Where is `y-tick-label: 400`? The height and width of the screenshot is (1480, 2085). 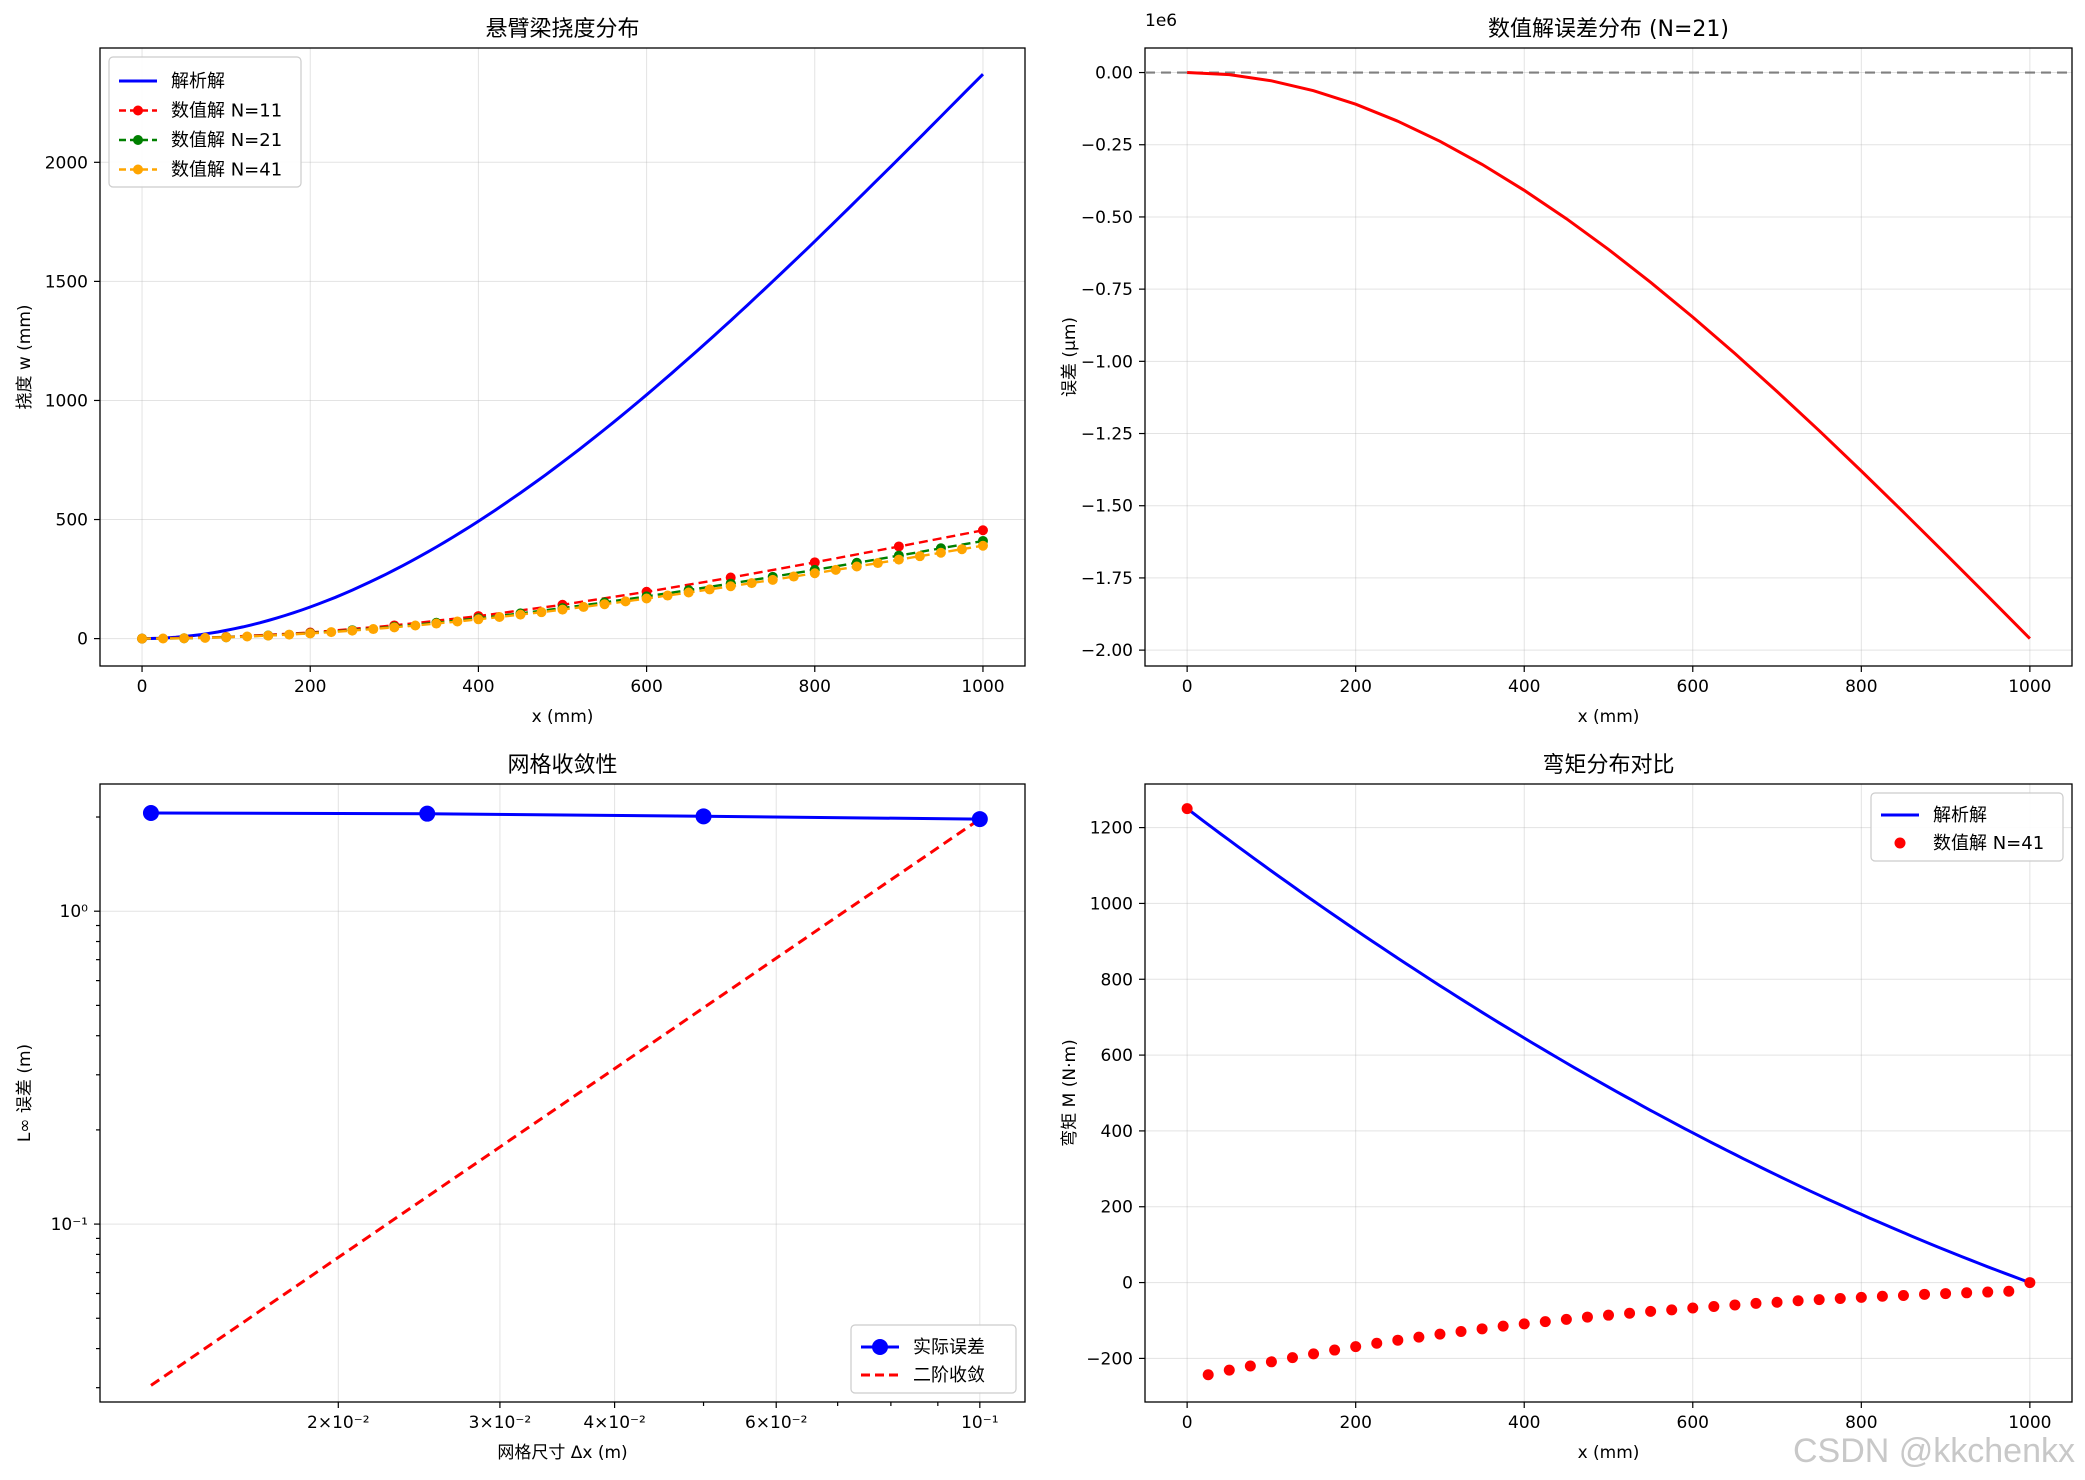 y-tick-label: 400 is located at coordinates (1117, 1132).